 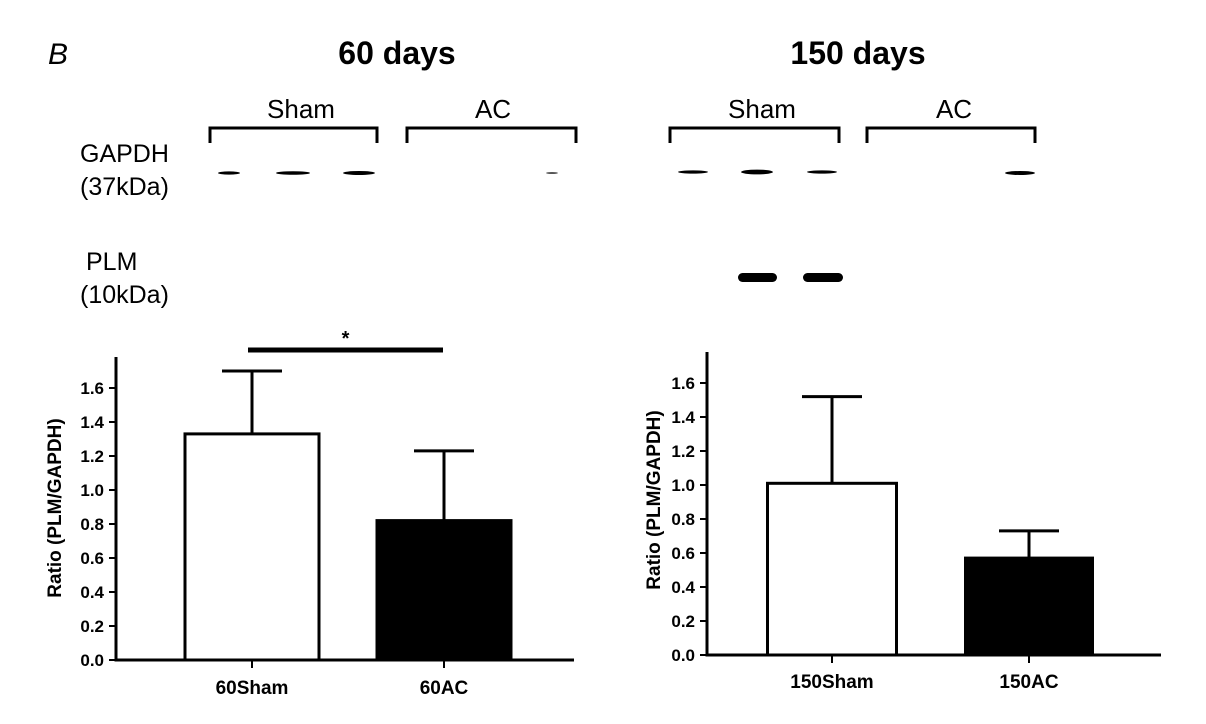 I want to click on blot-label-plm: PLM, so click(x=111, y=262).